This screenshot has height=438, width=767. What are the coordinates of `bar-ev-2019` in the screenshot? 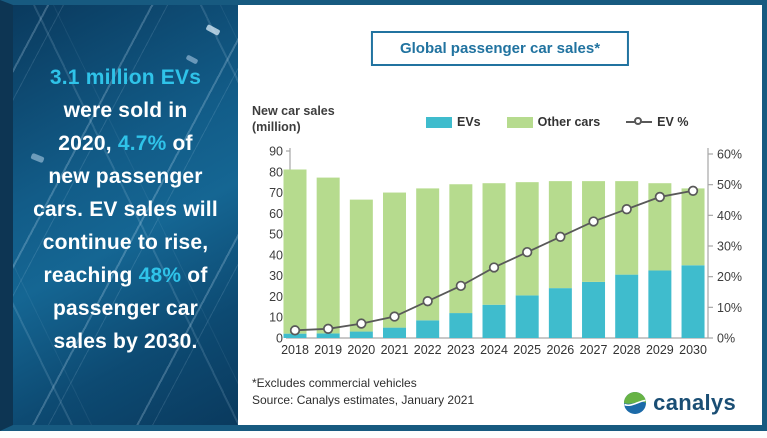 It's located at (328, 335).